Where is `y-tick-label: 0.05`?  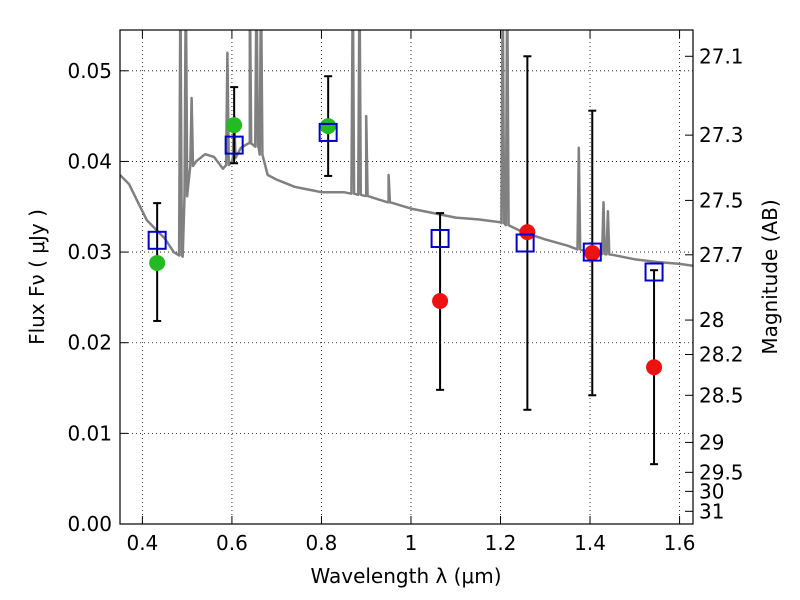 y-tick-label: 0.05 is located at coordinates (89, 71).